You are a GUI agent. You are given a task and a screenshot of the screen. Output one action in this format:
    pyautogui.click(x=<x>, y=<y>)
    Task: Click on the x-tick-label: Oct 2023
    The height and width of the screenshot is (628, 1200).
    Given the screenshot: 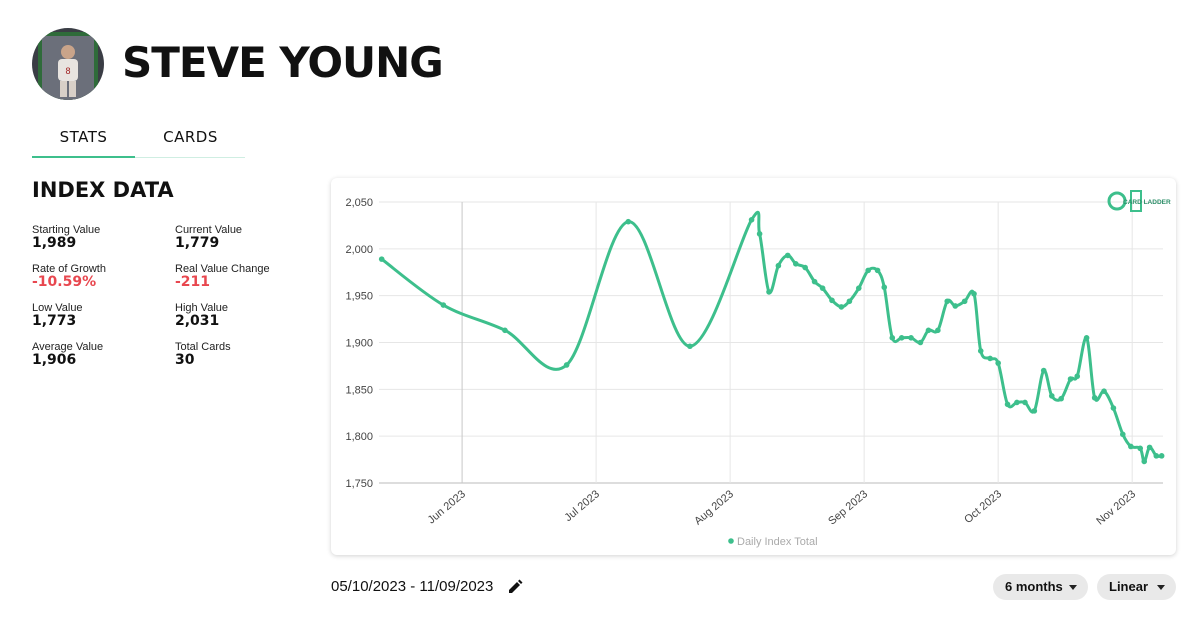 What is the action you would take?
    pyautogui.click(x=983, y=507)
    